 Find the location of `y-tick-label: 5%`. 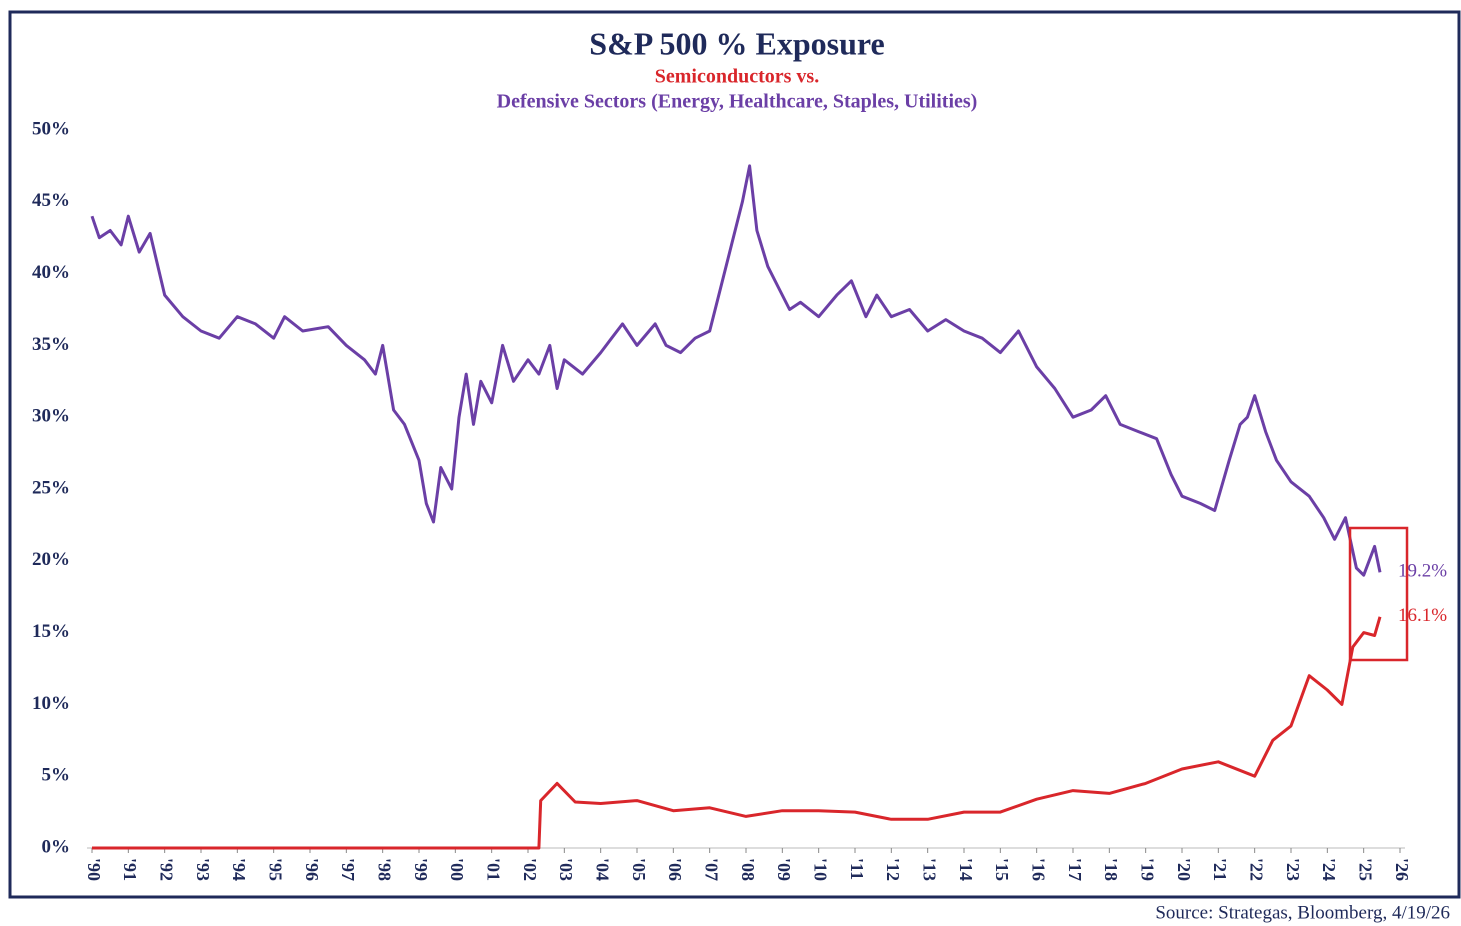

y-tick-label: 5% is located at coordinates (56, 775).